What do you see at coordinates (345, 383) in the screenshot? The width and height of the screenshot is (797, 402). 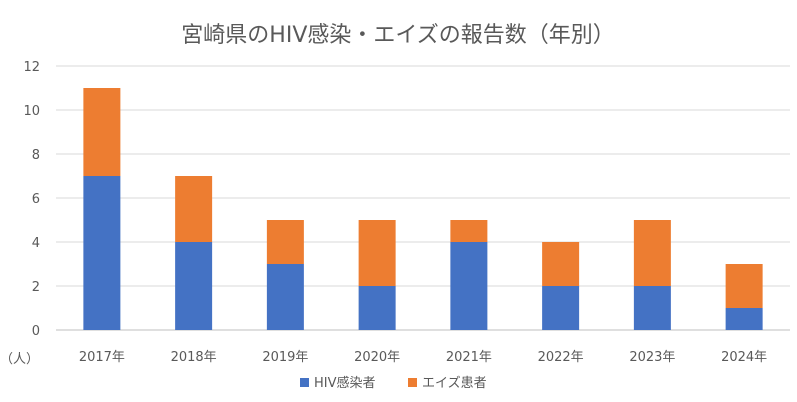 I see `legend-label: HIV感染者` at bounding box center [345, 383].